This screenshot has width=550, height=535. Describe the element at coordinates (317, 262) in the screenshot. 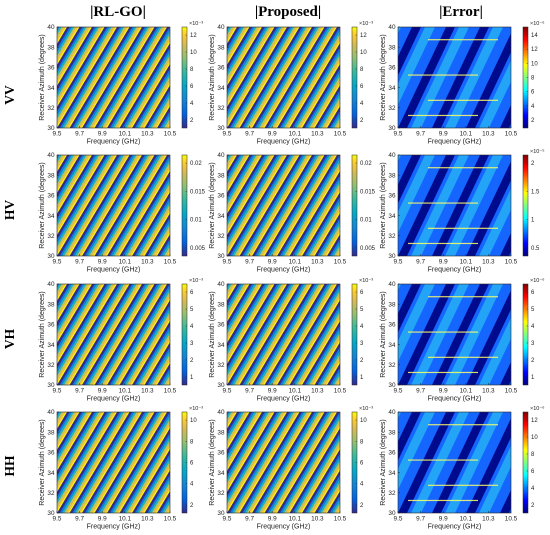

I see `x-tick-label: 10.3` at that location.